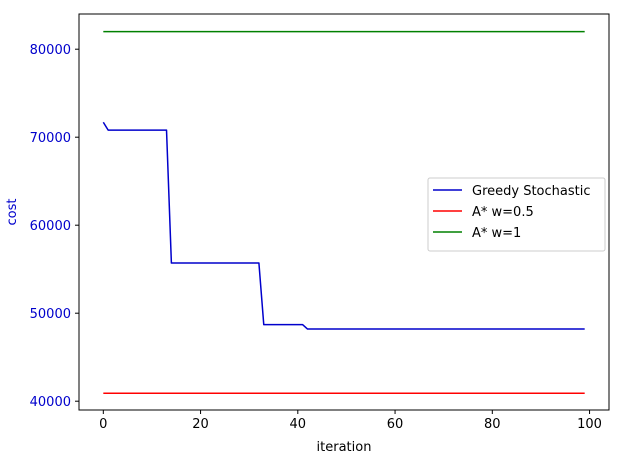 Image resolution: width=625 pixels, height=454 pixels. Describe the element at coordinates (496, 233) in the screenshot. I see `legend-entry-label: A* w=1` at that location.